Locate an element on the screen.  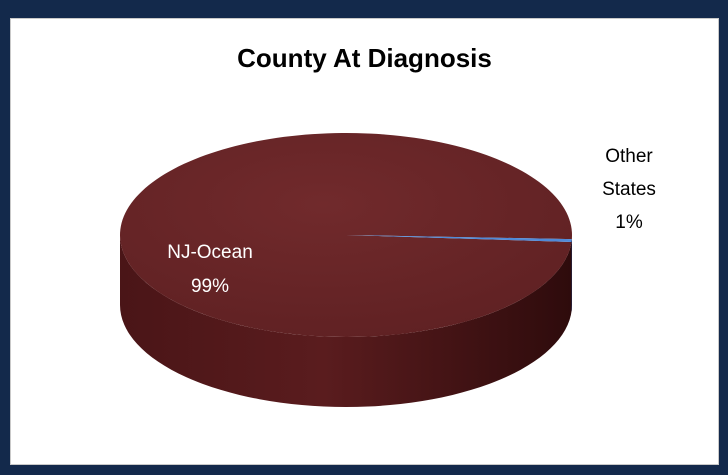
label-other-states-line2: States is located at coordinates (629, 189).